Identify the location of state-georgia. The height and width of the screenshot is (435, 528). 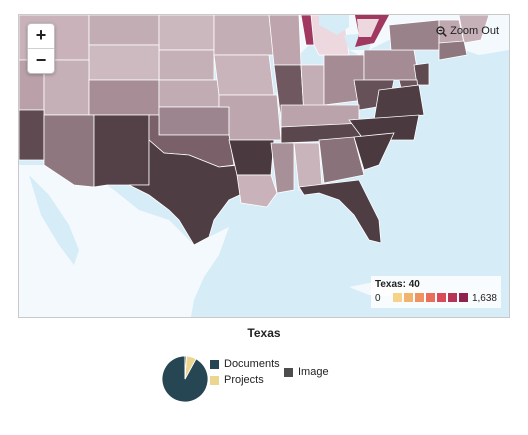
(341, 160).